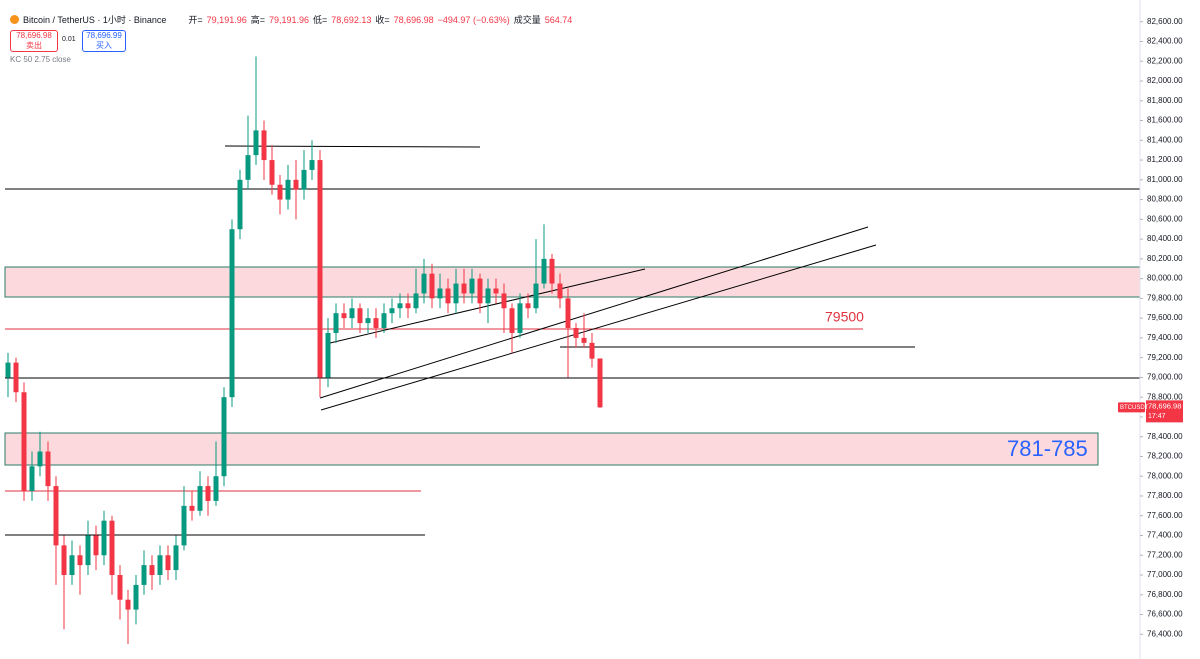  I want to click on y-tick-label: 77,200.00, so click(1165, 554).